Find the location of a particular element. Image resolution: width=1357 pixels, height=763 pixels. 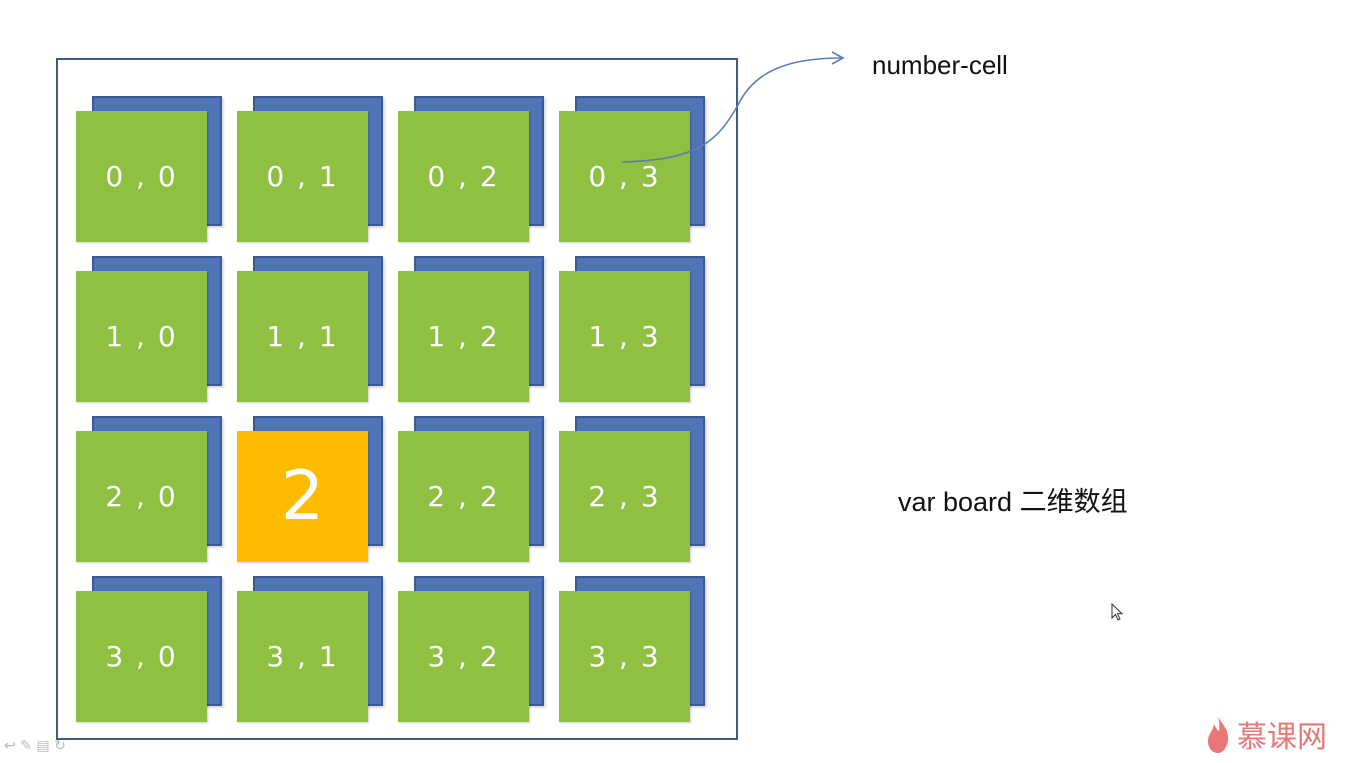

grid-cell-label: 0 , 3 is located at coordinates (624, 176).